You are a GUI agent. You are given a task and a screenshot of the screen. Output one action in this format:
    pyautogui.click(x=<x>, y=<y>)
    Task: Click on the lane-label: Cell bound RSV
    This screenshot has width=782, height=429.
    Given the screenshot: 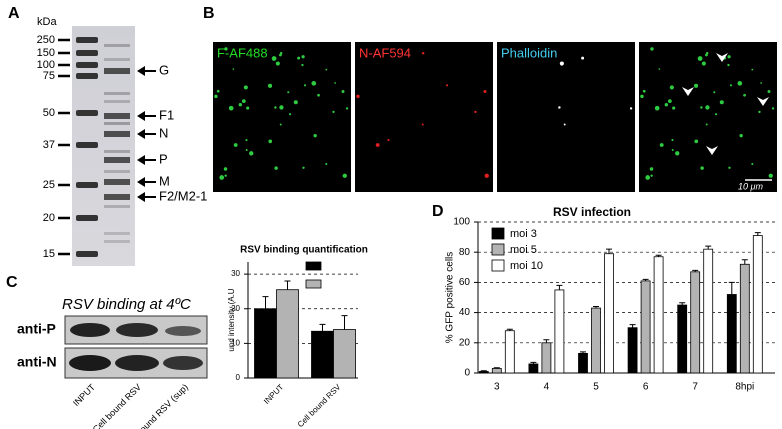 What is the action you would take?
    pyautogui.click(x=117, y=405)
    